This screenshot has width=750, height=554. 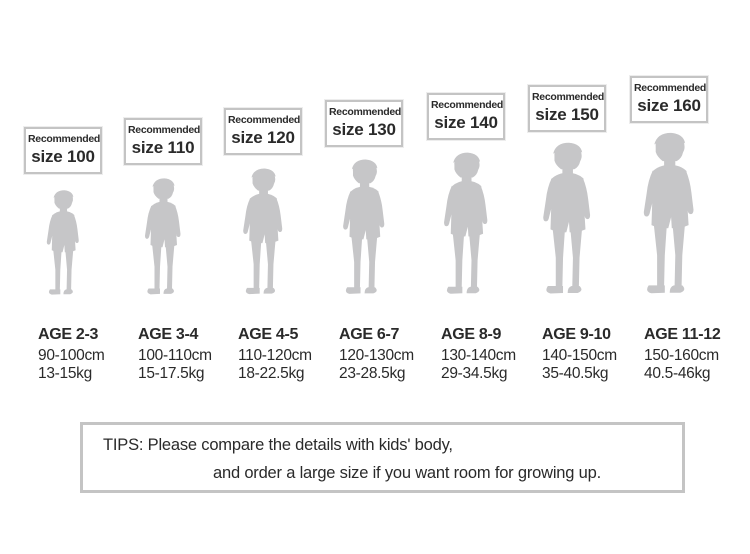 I want to click on size-info: AGE 8-9 130-140cm 29-34.5kg, so click(x=478, y=354).